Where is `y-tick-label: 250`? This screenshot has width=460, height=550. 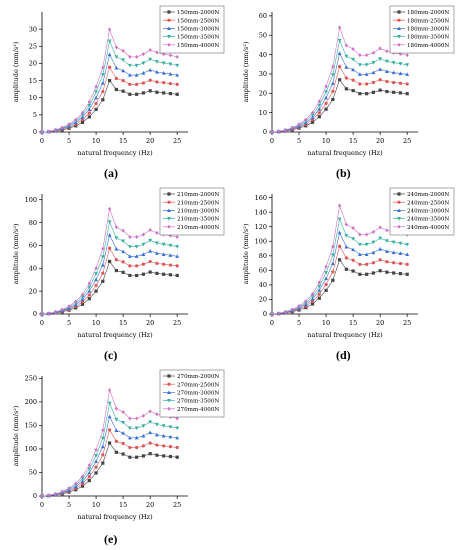
y-tick-label: 250 is located at coordinates (31, 379).